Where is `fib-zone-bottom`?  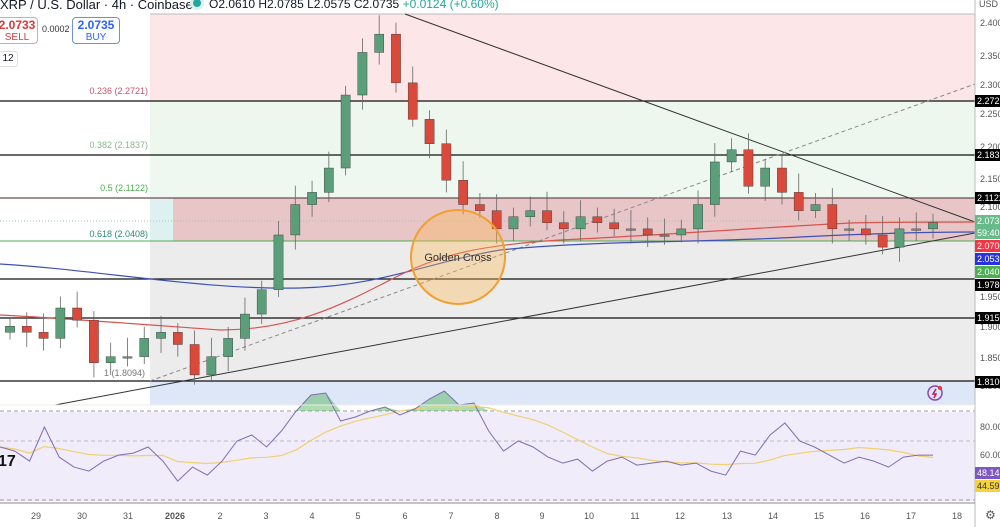
fib-zone-bottom is located at coordinates (562, 393).